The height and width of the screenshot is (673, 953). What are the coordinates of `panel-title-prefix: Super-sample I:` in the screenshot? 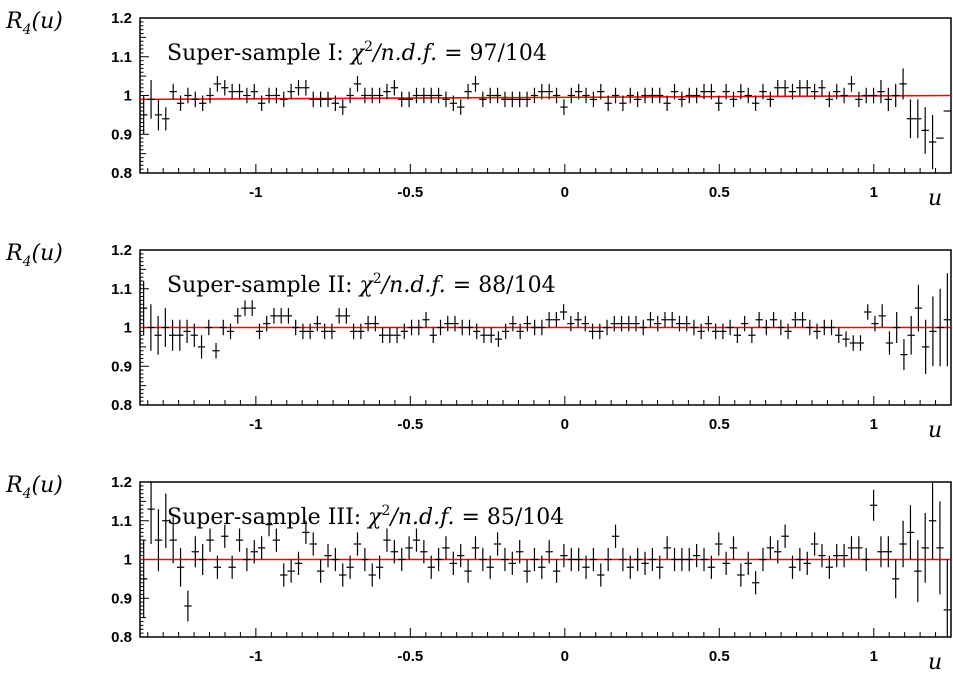 It's located at (259, 53).